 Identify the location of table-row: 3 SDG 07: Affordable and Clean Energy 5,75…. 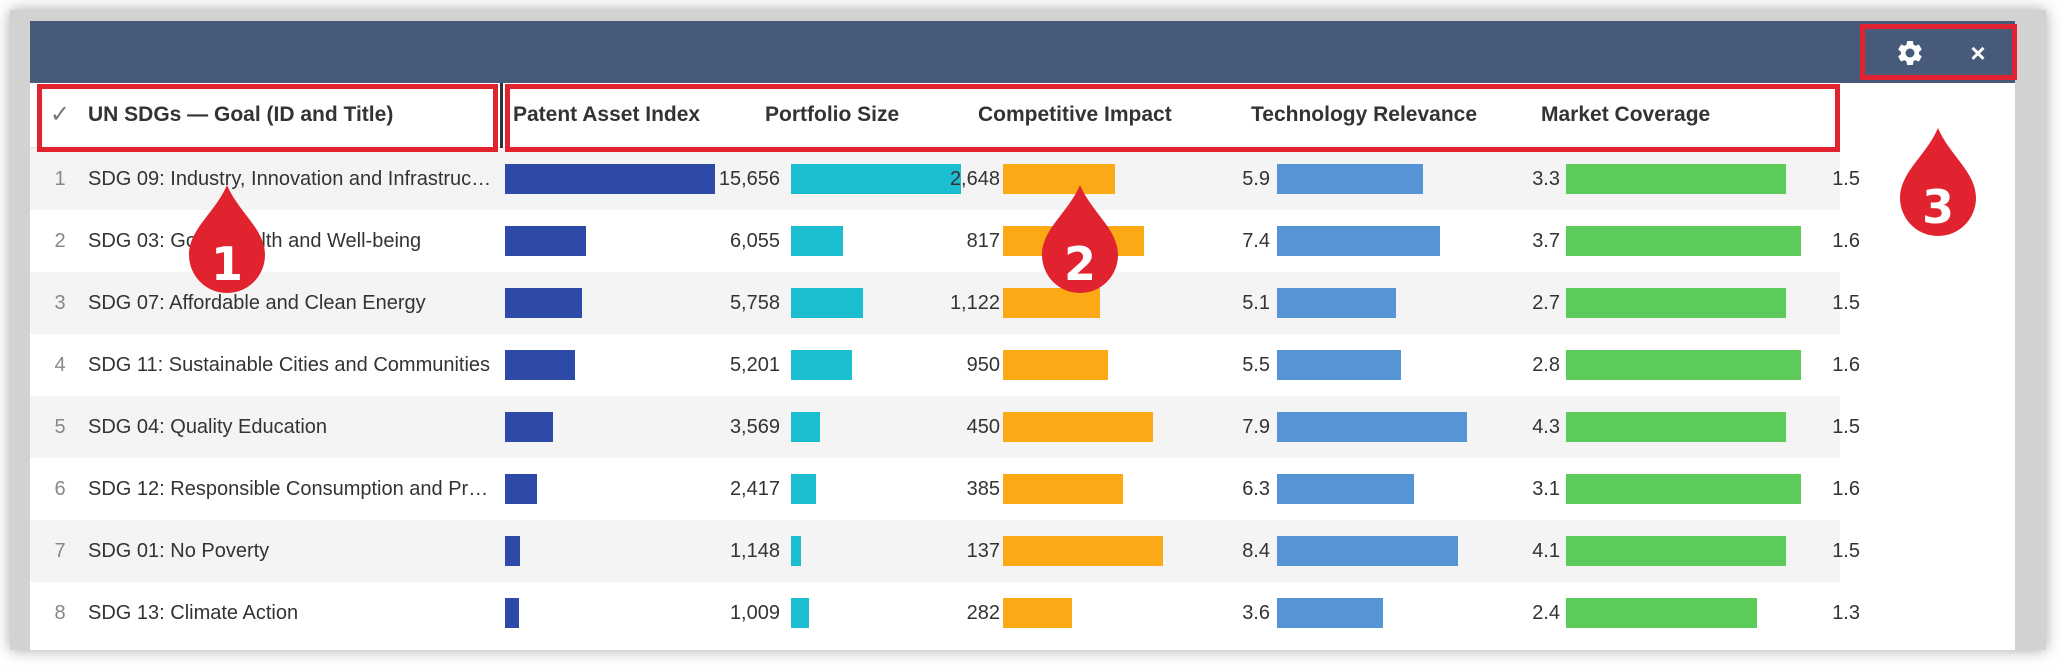
(945, 303).